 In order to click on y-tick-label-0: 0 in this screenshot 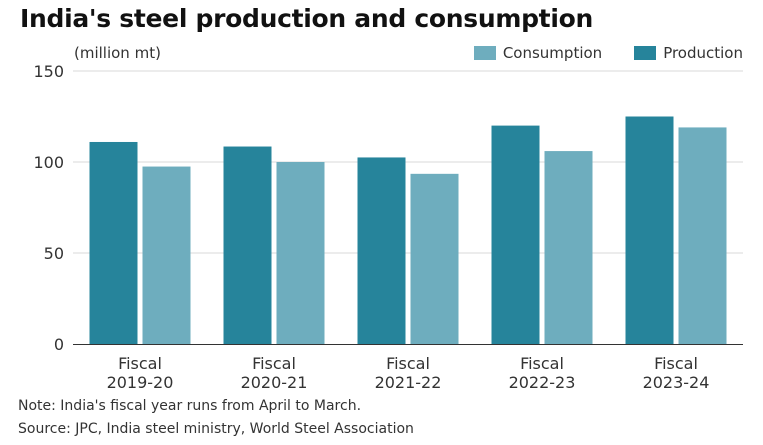, I will do `click(59, 344)`.